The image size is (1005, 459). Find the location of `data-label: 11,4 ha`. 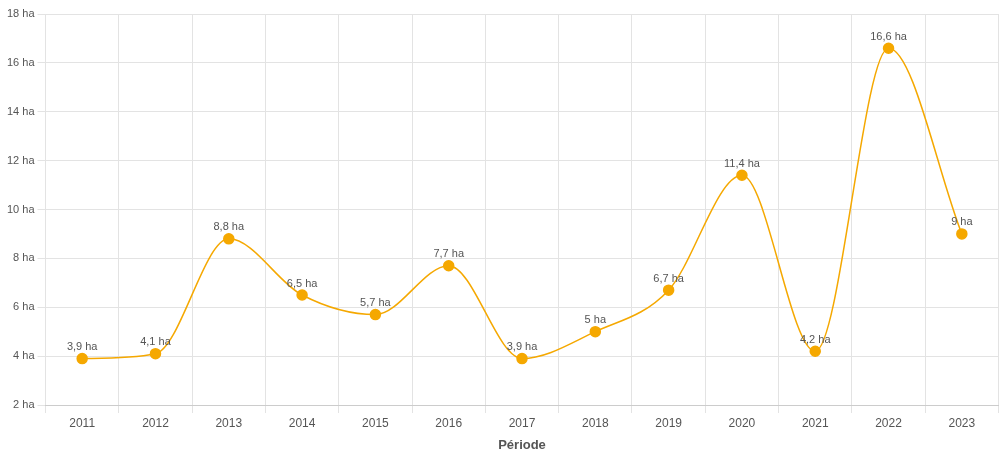

data-label: 11,4 ha is located at coordinates (742, 162).